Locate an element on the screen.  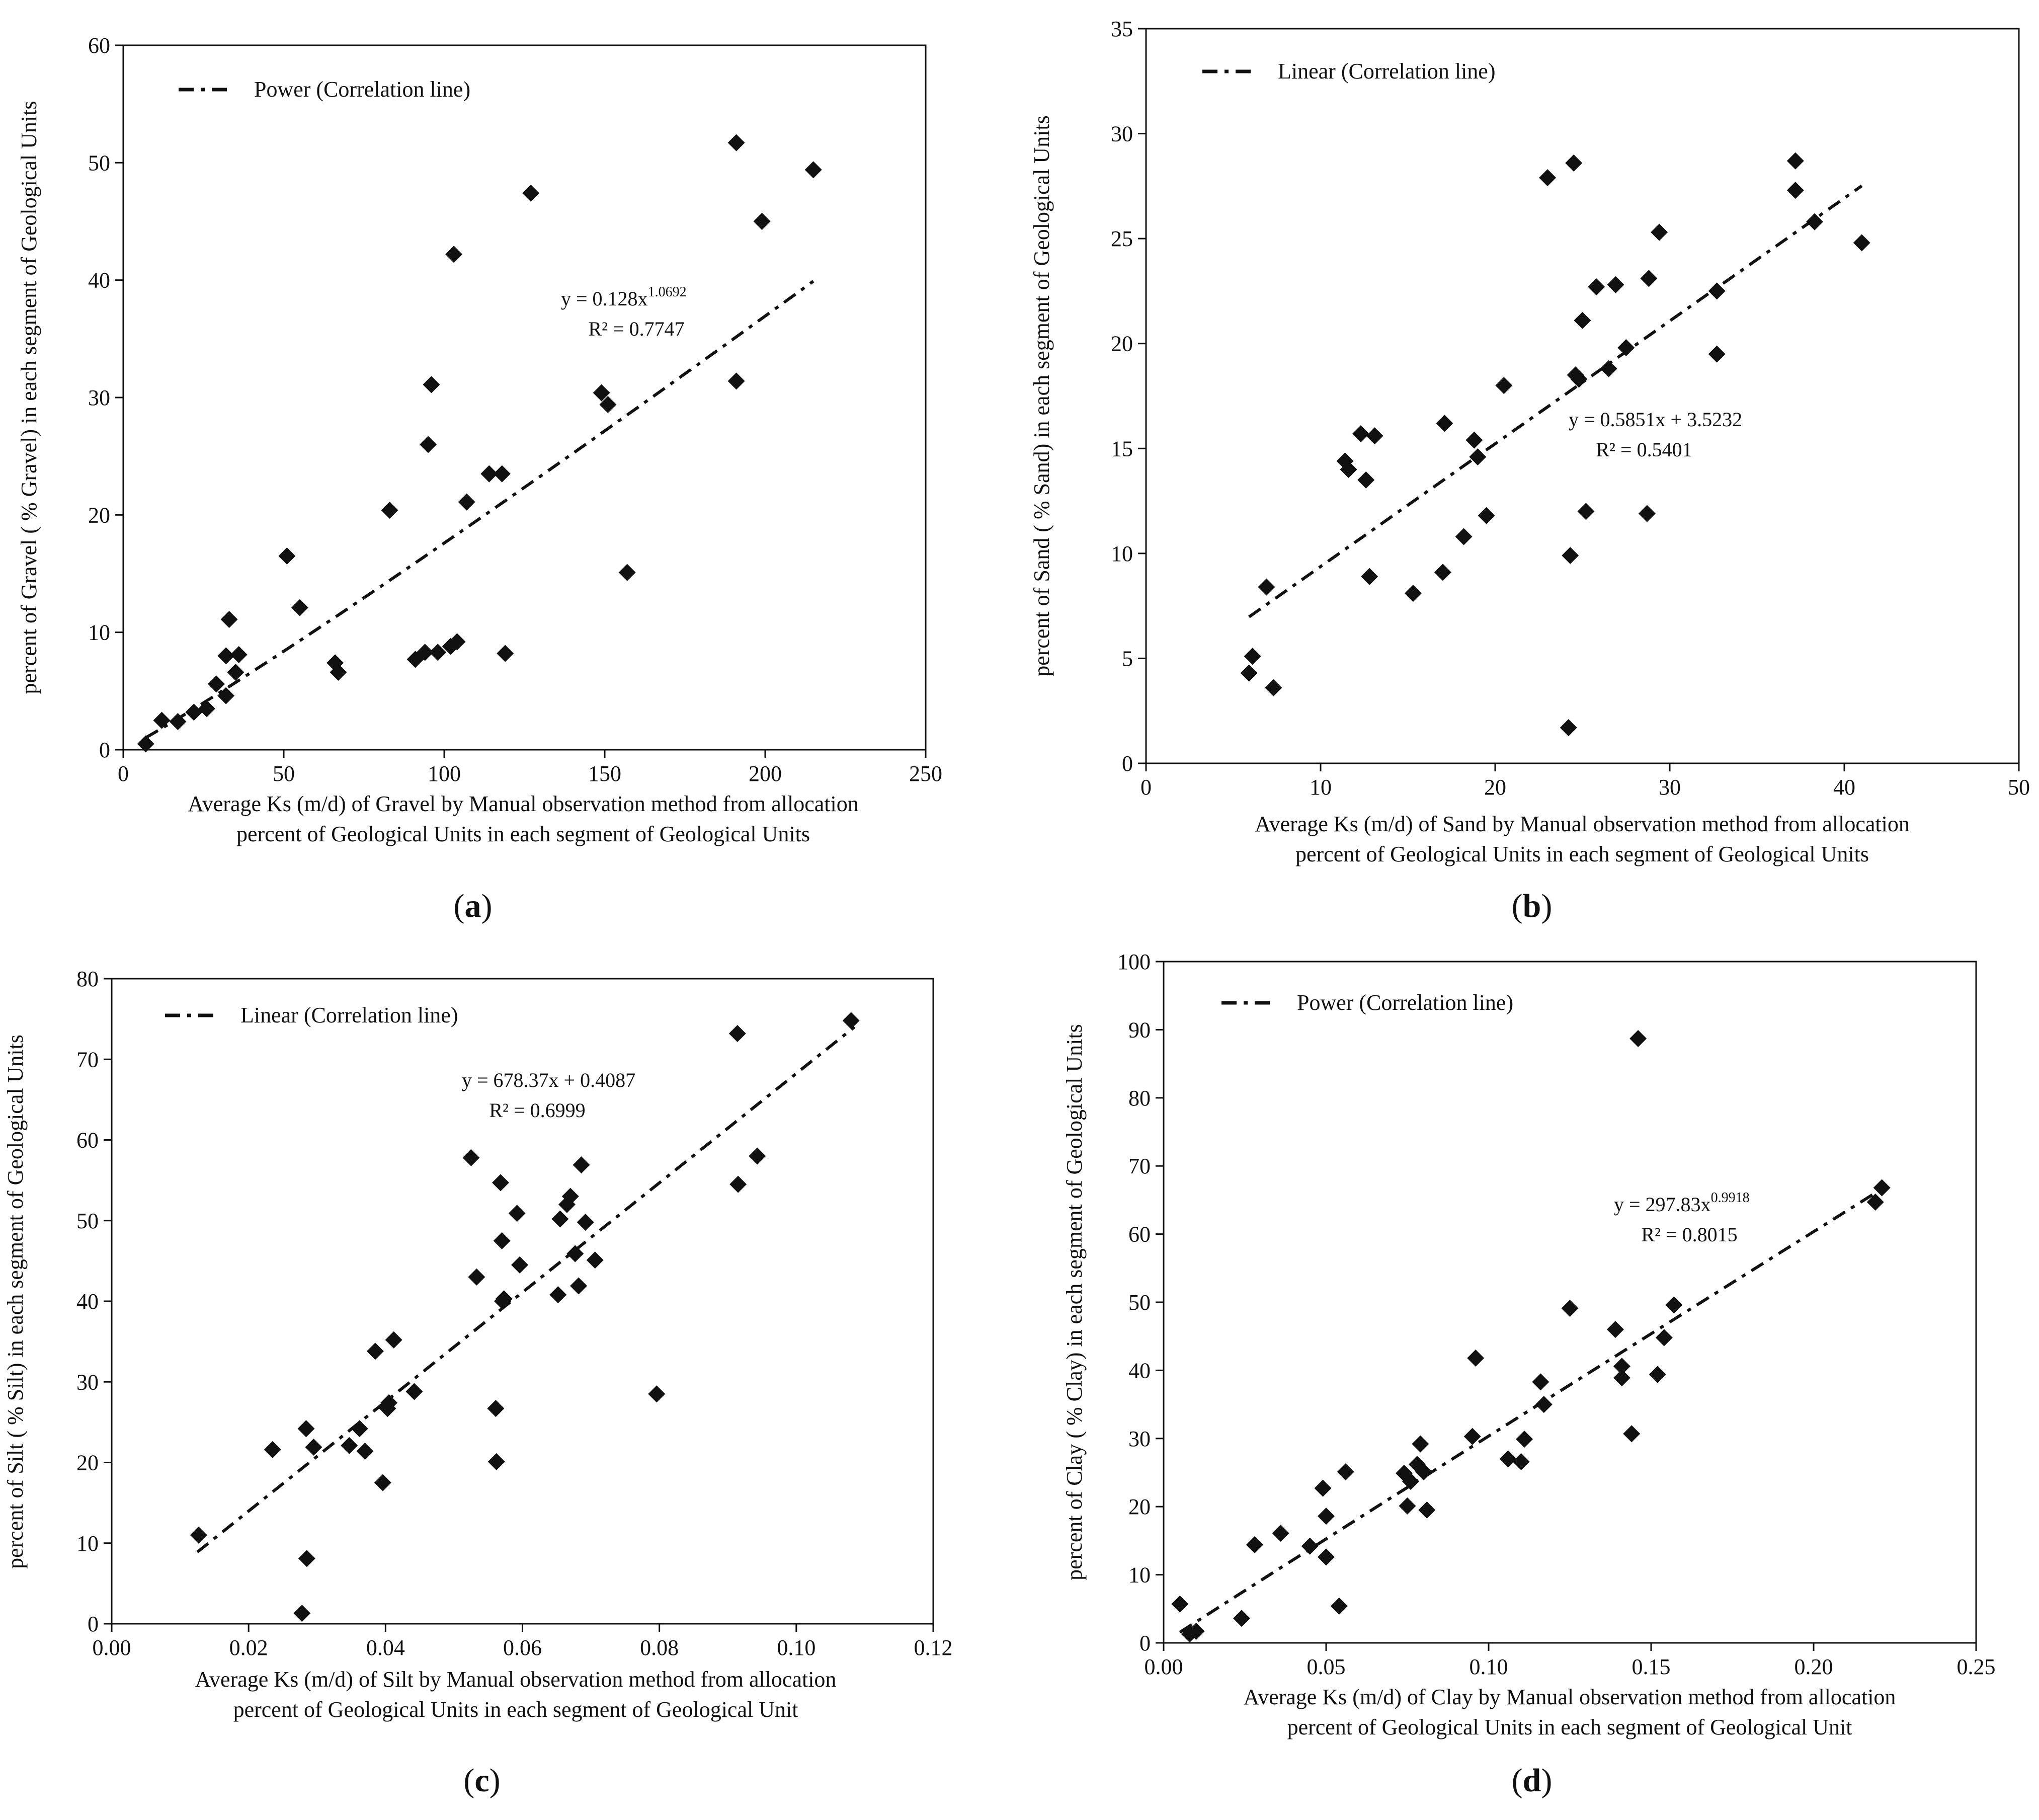
panel-b-x-tick-label: 40 is located at coordinates (1844, 787).